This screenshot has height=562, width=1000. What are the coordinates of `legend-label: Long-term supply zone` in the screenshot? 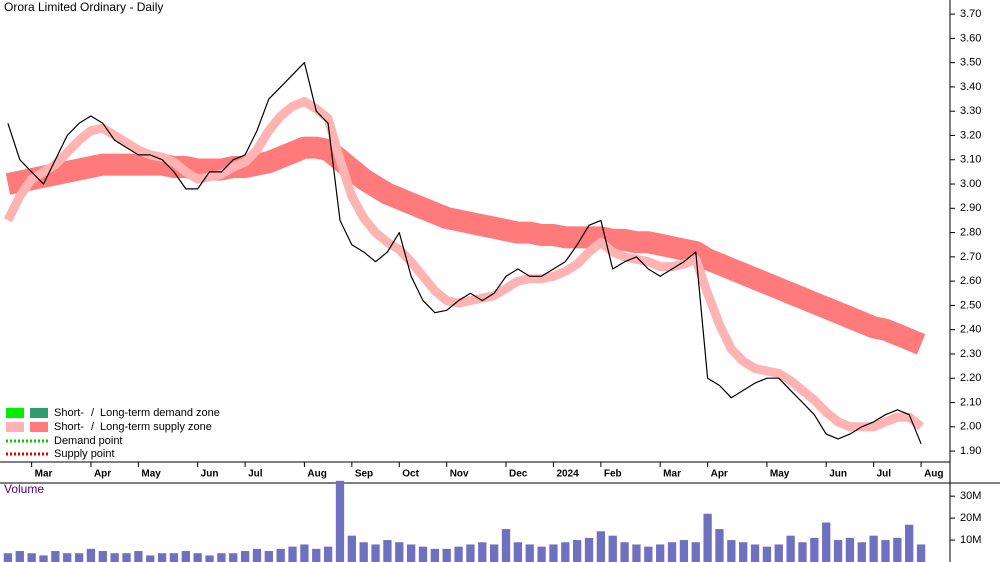 It's located at (156, 427).